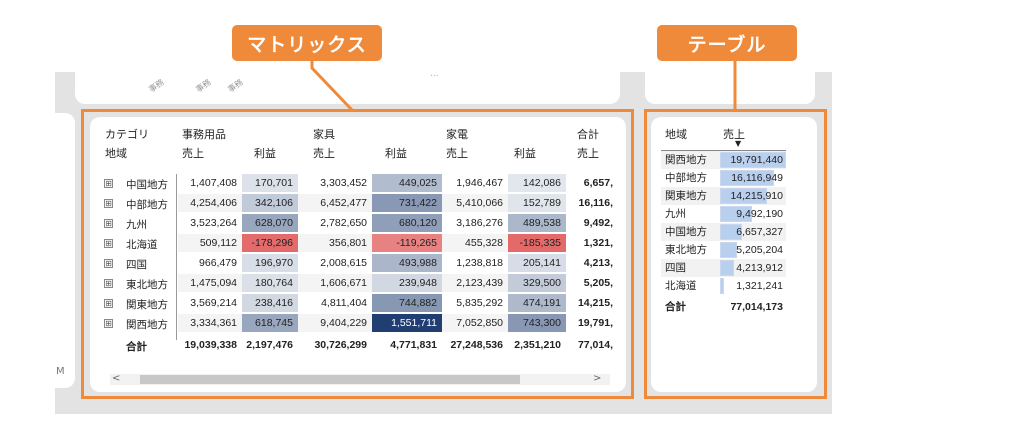  I want to click on matrix-cell: 2,008,615, so click(335, 263).